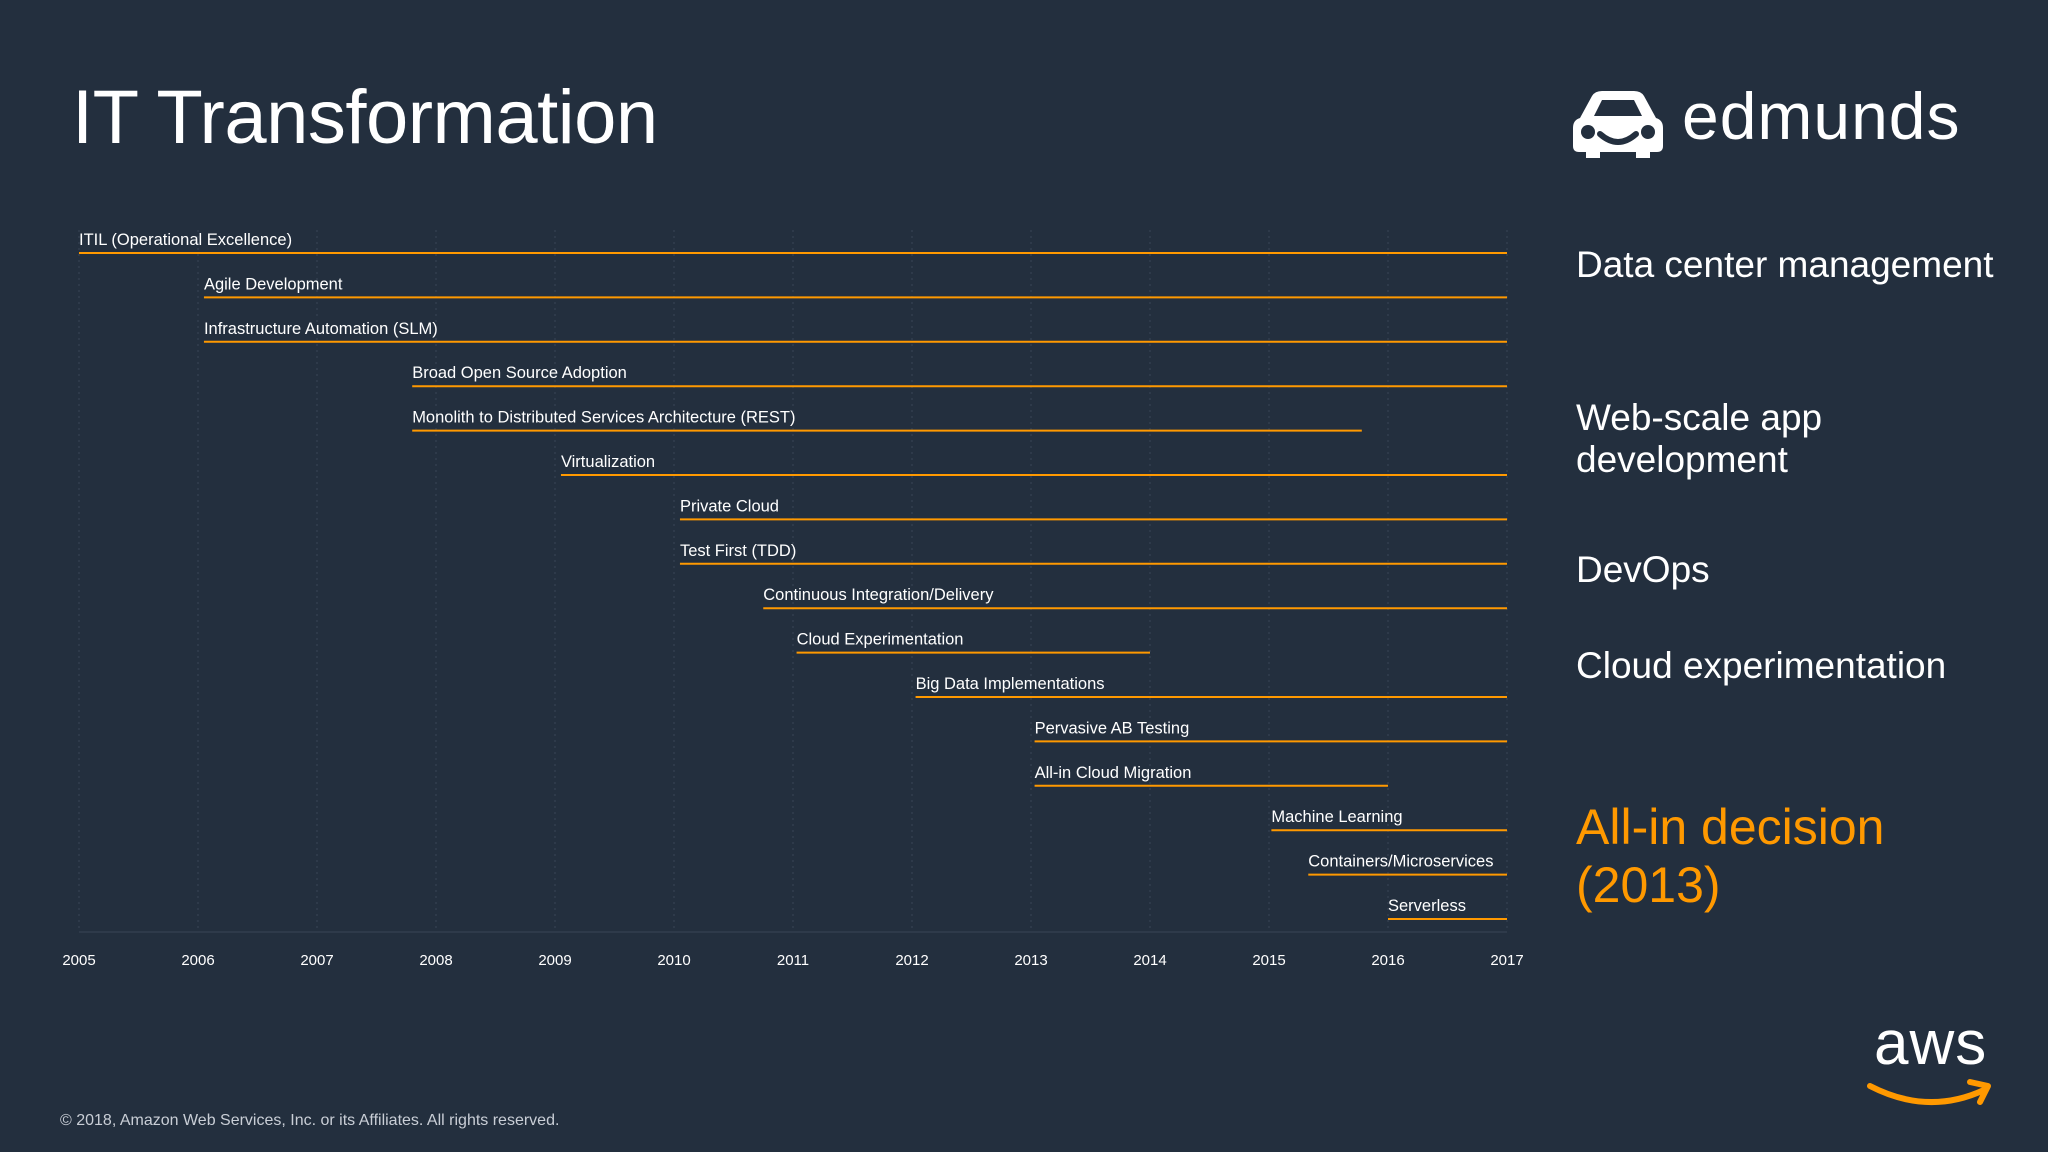 Image resolution: width=2048 pixels, height=1152 pixels. Describe the element at coordinates (1427, 906) in the screenshot. I see `timeline-bar-label: Serverless` at that location.